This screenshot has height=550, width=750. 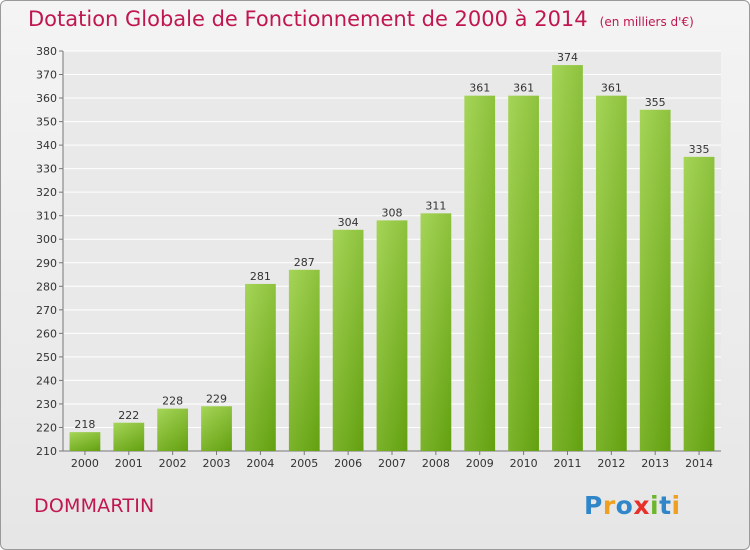 What do you see at coordinates (46, 145) in the screenshot?
I see `y-tick-label: 340` at bounding box center [46, 145].